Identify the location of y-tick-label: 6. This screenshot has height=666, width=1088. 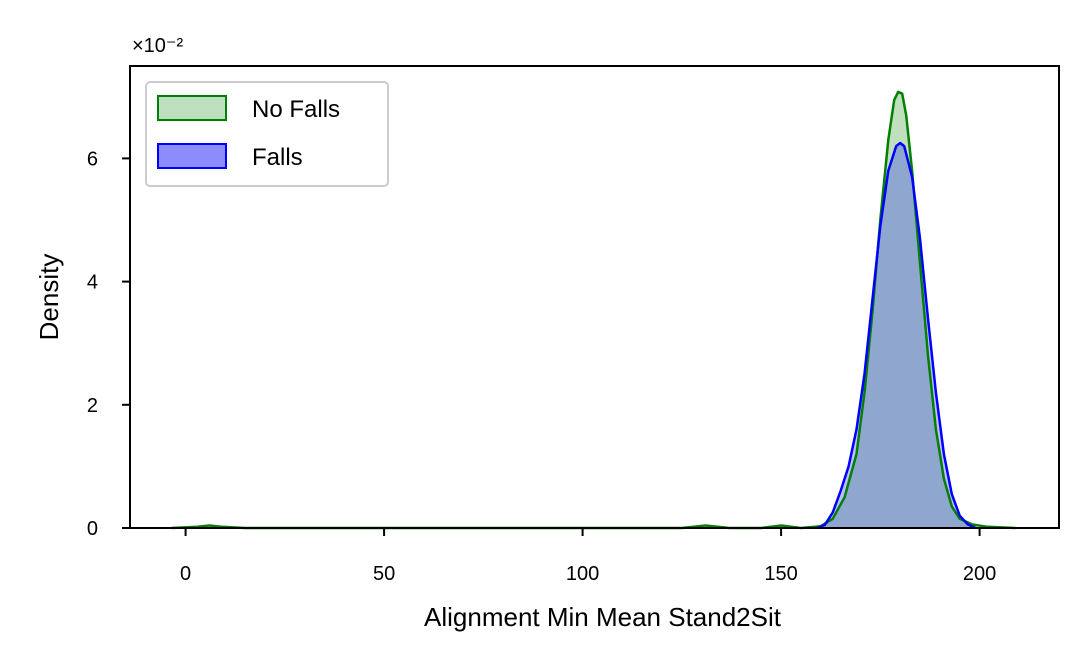
(92, 159).